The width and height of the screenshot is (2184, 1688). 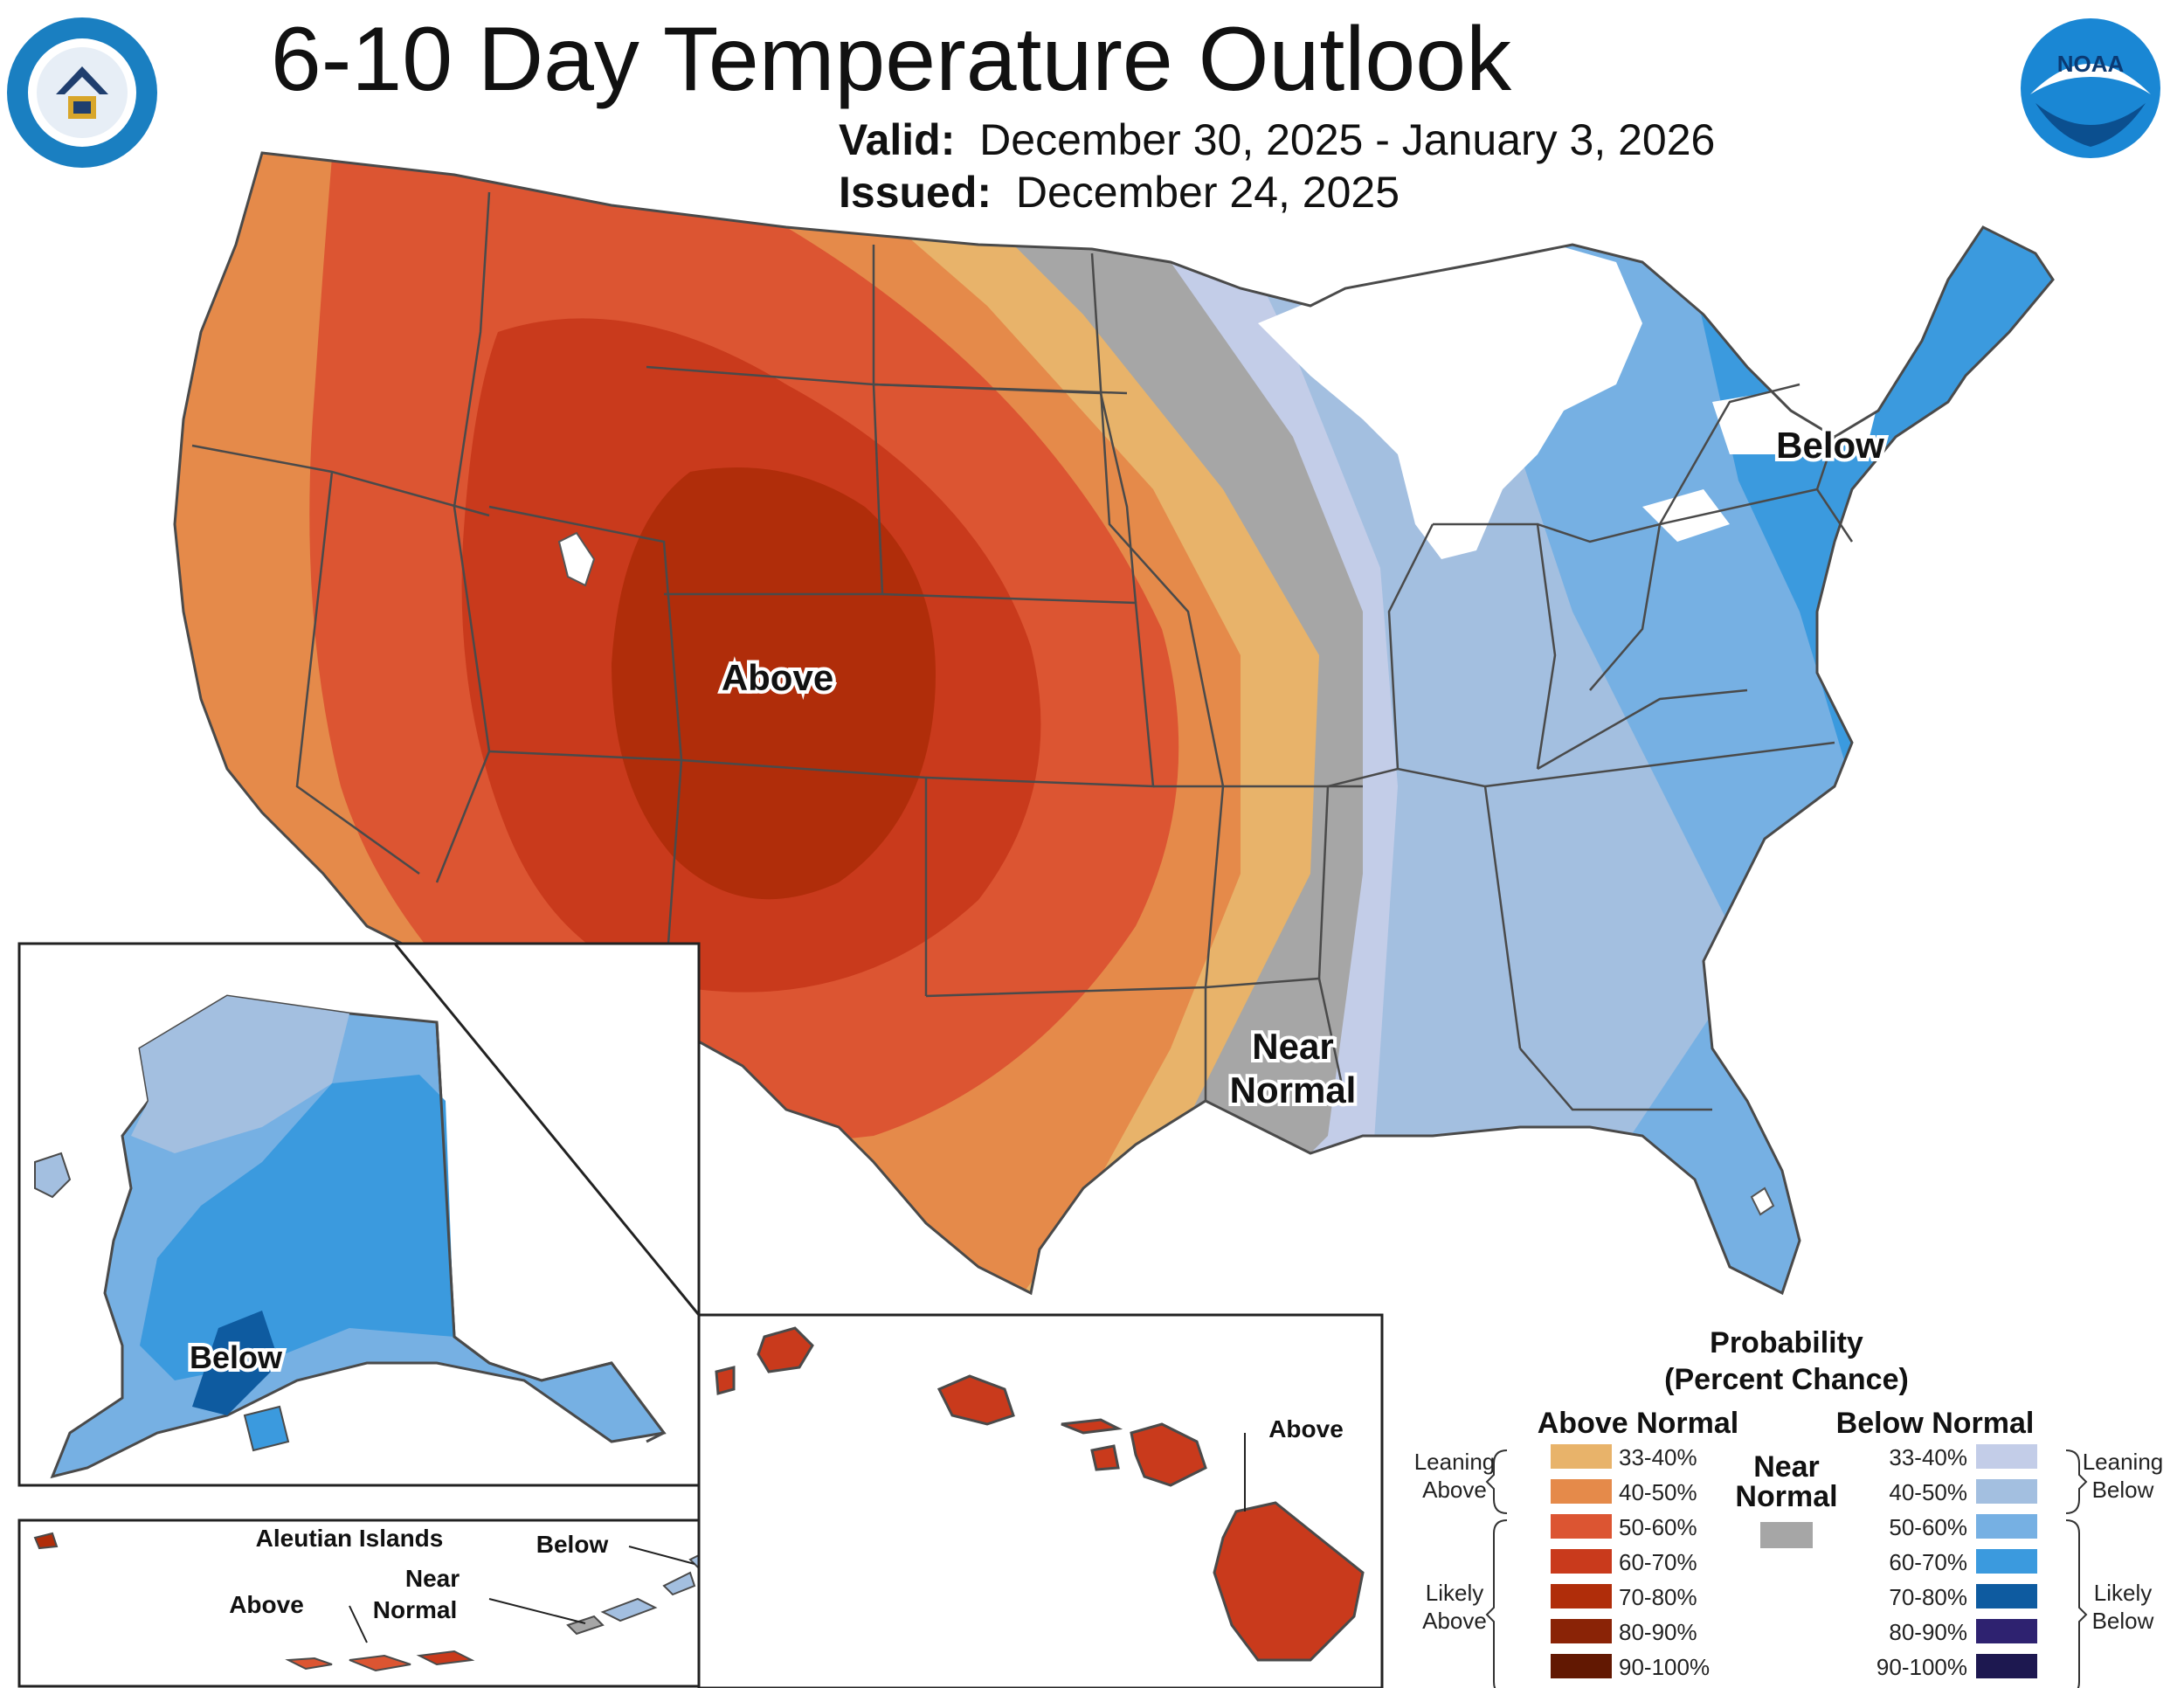 I want to click on aleutian-islands, so click(x=366, y=1602).